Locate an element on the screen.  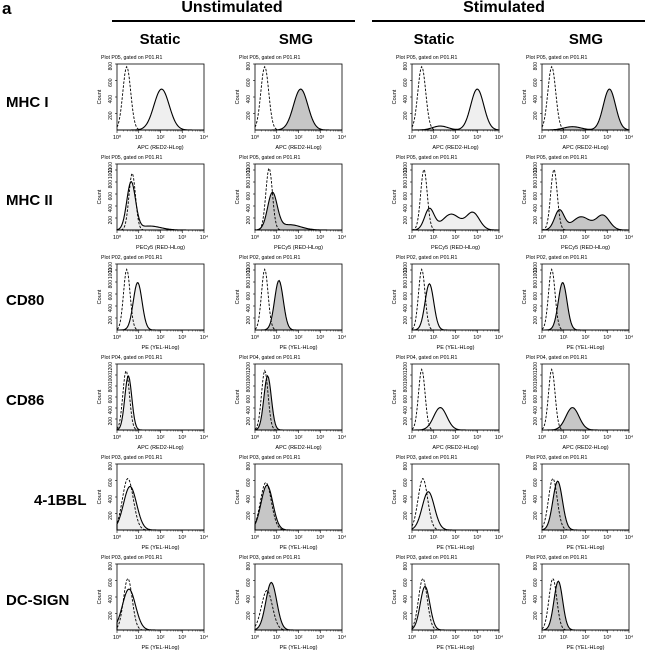
row-label-dc-sign: DC-SIGN is located at coordinates (37, 600).